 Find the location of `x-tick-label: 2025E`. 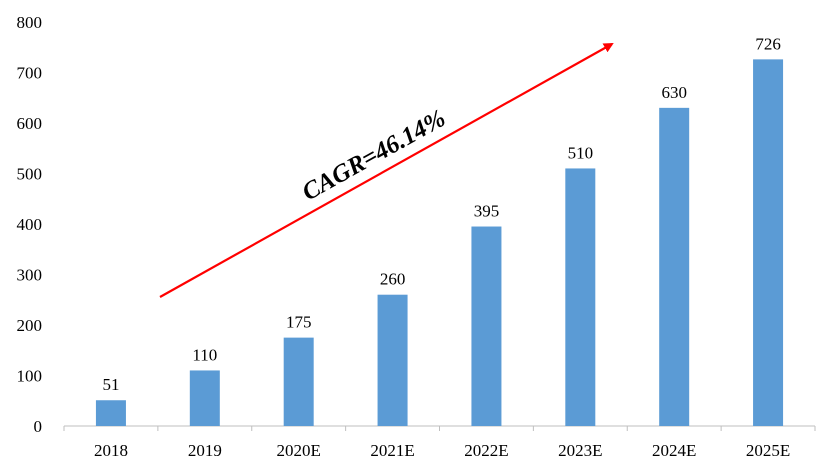

x-tick-label: 2025E is located at coordinates (768, 450).